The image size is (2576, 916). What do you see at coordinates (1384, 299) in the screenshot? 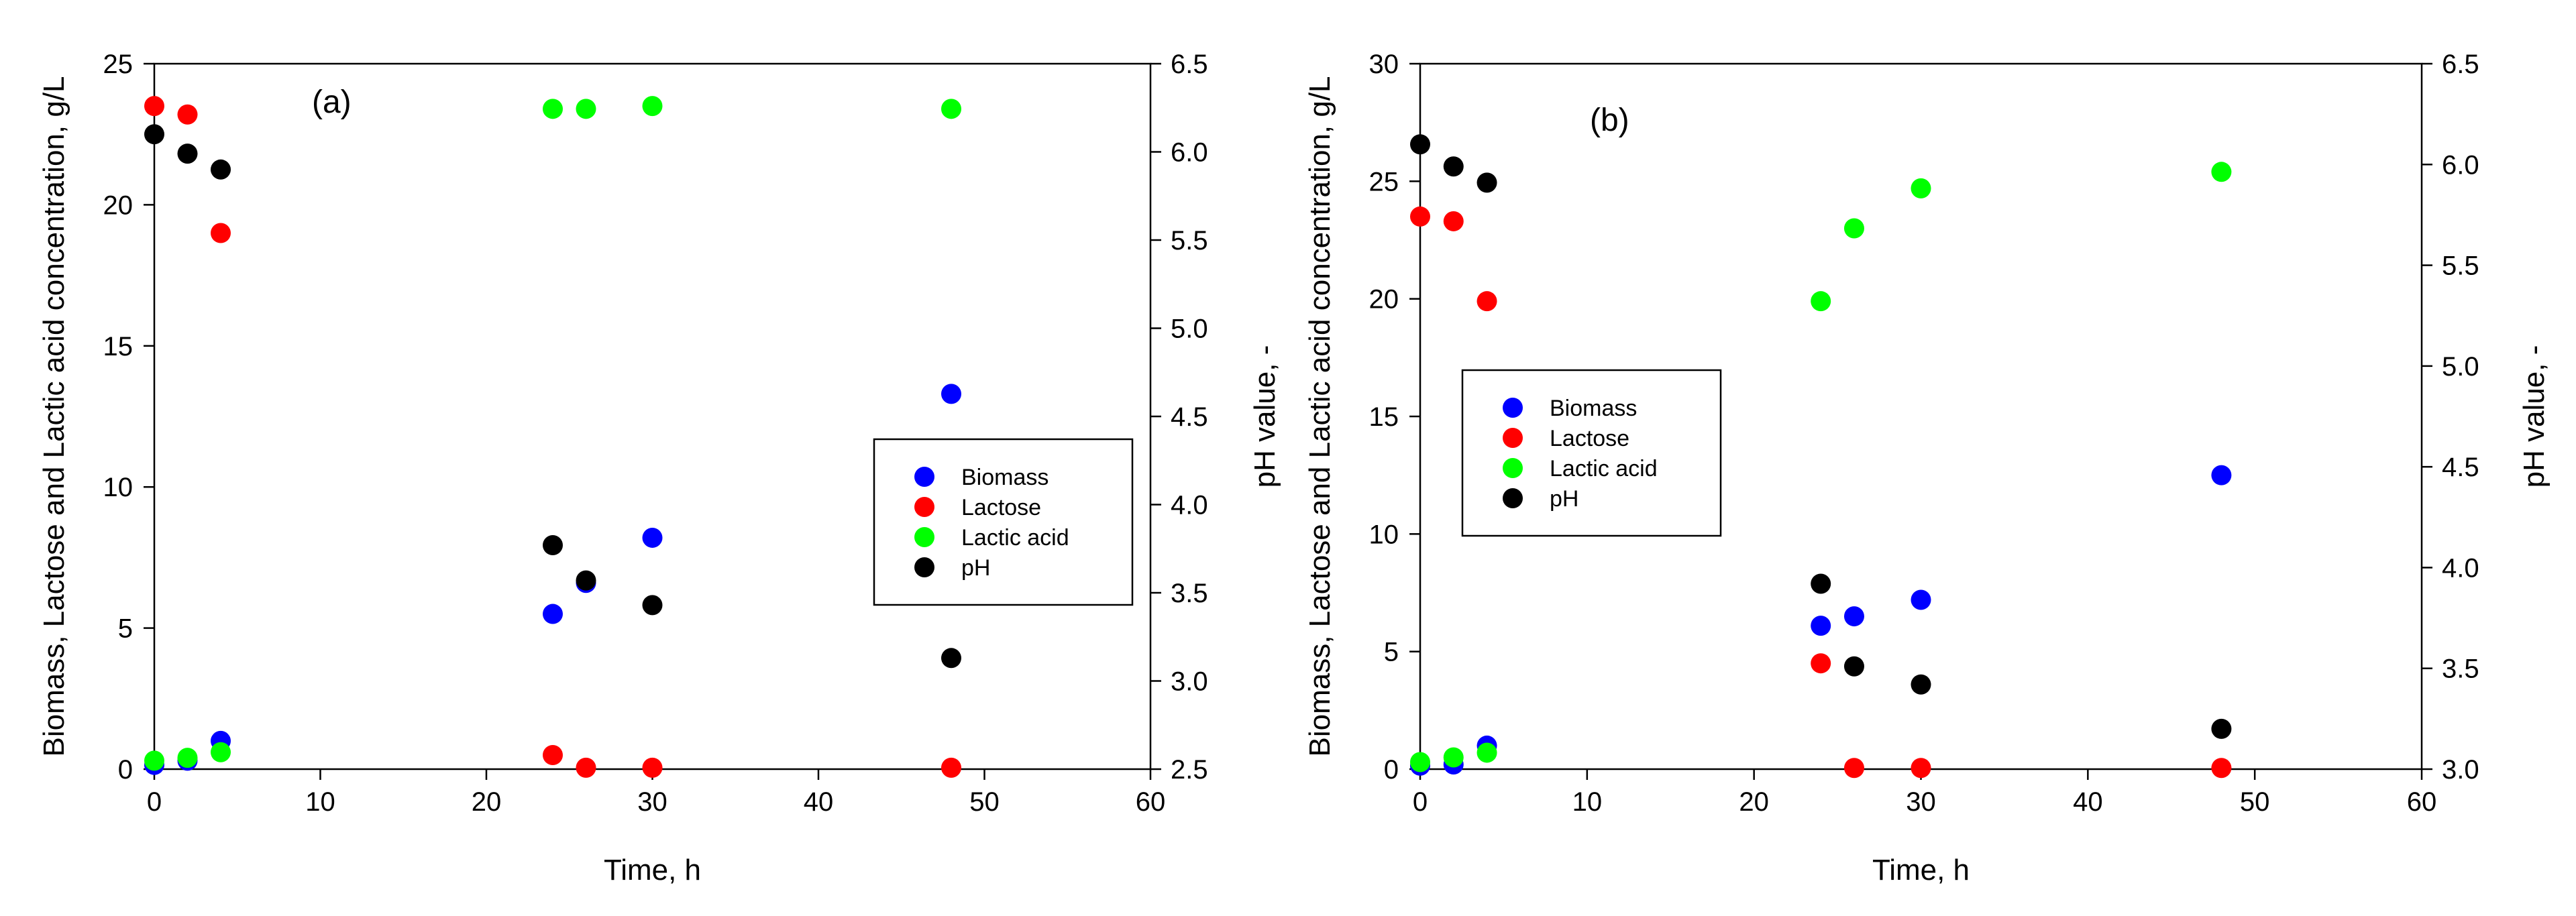
I see `y-tick-label: 20` at bounding box center [1384, 299].